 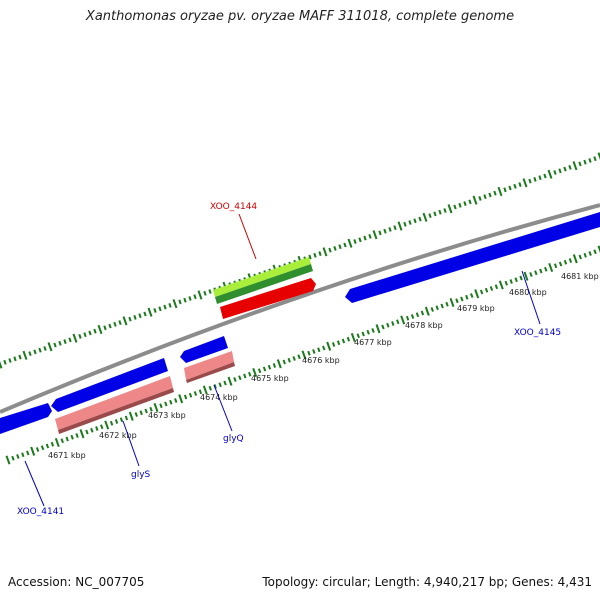 I want to click on gene-label-glyq: glyQ, so click(x=233, y=439).